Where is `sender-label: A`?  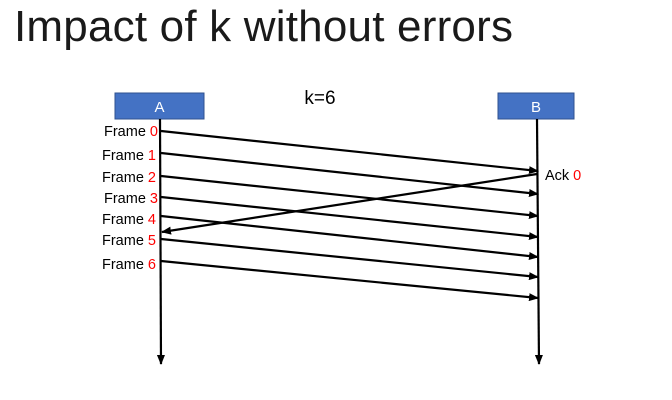
sender-label: A is located at coordinates (159, 107).